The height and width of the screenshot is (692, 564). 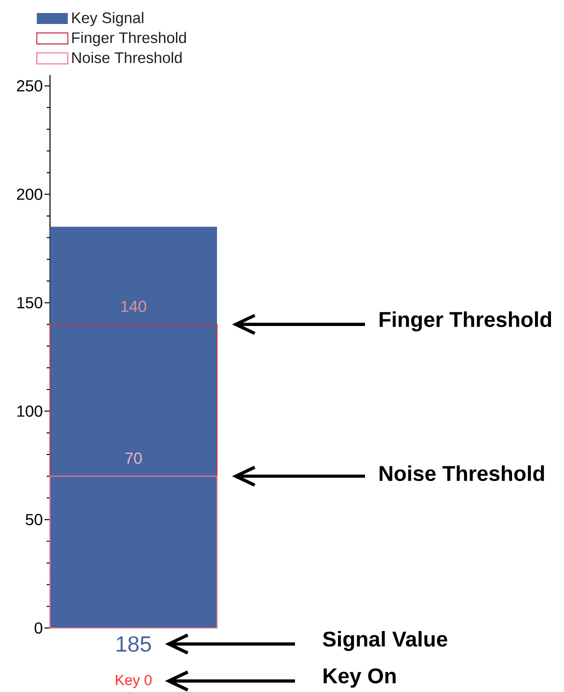 I want to click on x-tick-label: Key 0, so click(x=134, y=681).